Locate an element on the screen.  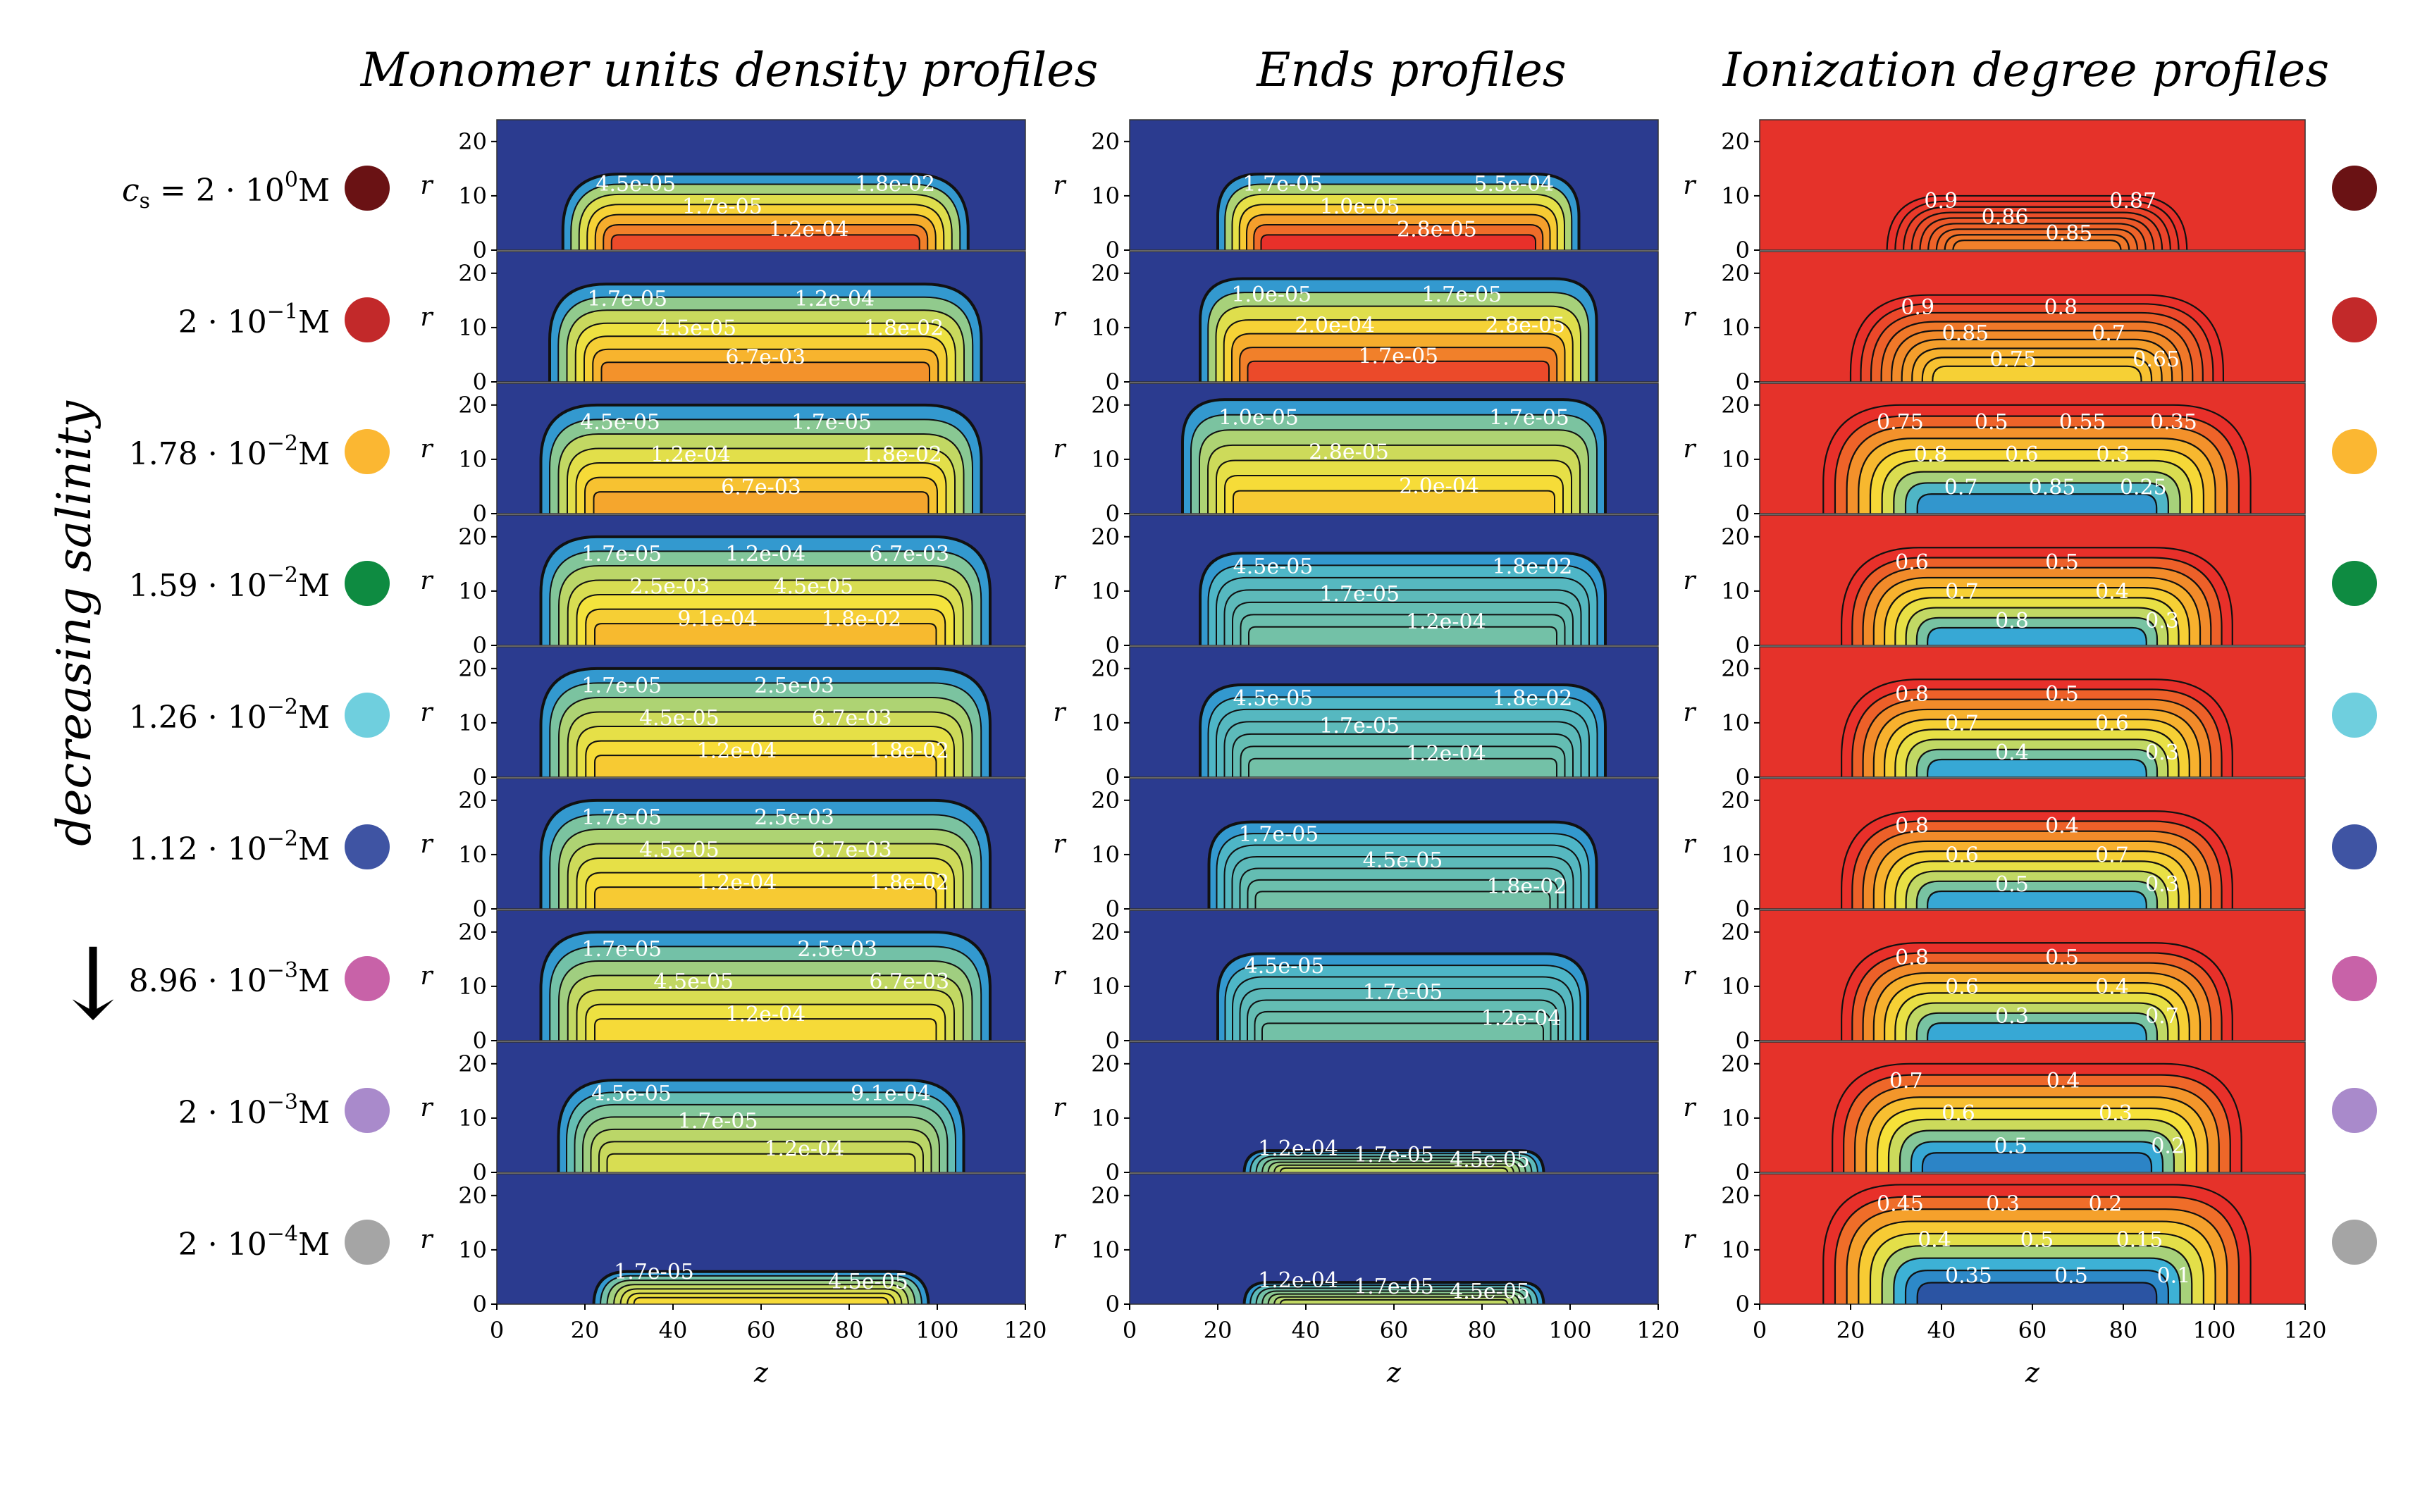
row-label-exp: 0 is located at coordinates (291, 180).